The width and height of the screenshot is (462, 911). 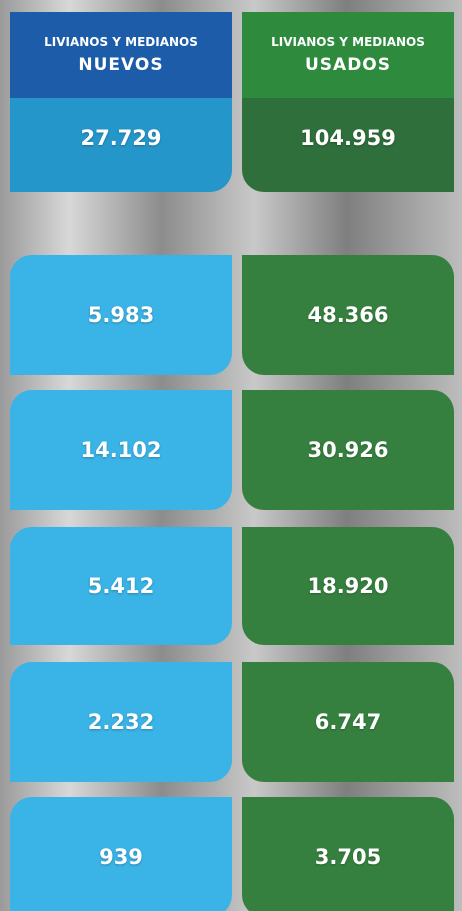 I want to click on value: 5.412, so click(x=121, y=586).